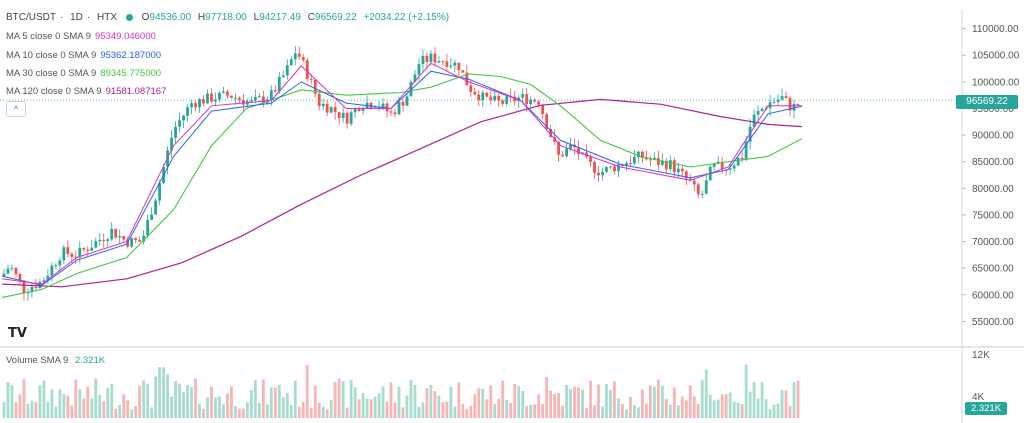 The height and width of the screenshot is (423, 1024). I want to click on collapse-indicators-button: ^, so click(16, 109).